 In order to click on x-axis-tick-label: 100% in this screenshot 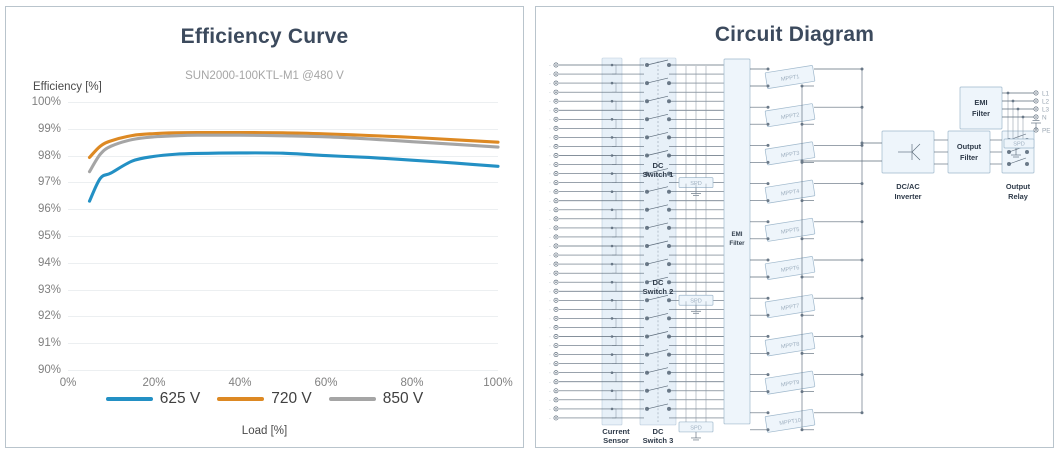, I will do `click(498, 383)`.